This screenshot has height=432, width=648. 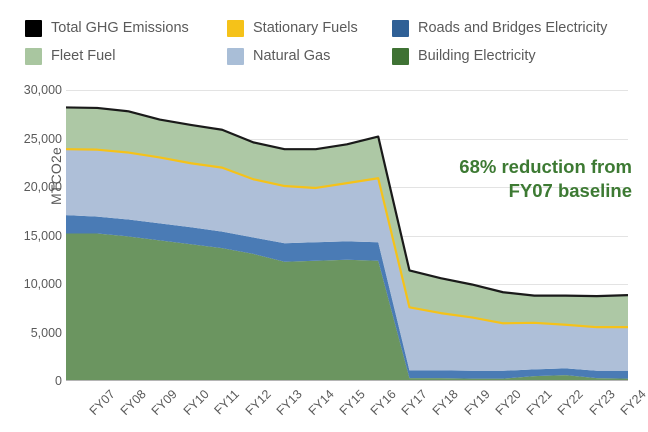 I want to click on legend-item-roads-and-bridges-electricity: Roads and Bridges Electricity, so click(x=499, y=28).